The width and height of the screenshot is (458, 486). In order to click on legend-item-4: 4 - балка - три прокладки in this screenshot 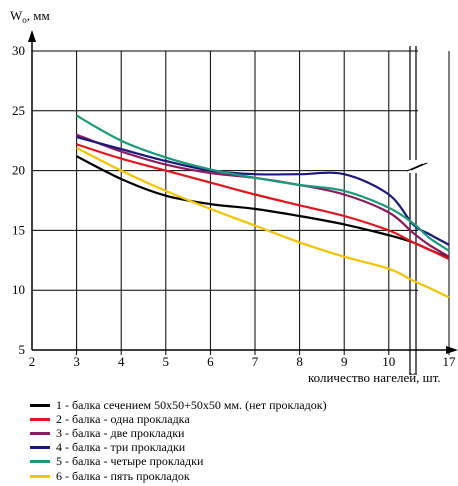, I will do `click(178, 447)`.